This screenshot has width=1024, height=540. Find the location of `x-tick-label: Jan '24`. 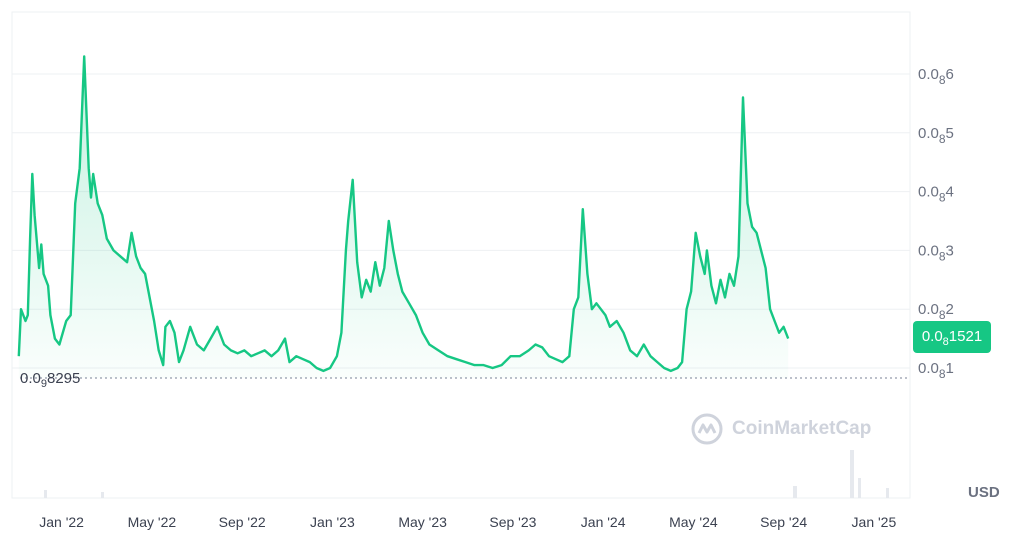

x-tick-label: Jan '24 is located at coordinates (603, 522).